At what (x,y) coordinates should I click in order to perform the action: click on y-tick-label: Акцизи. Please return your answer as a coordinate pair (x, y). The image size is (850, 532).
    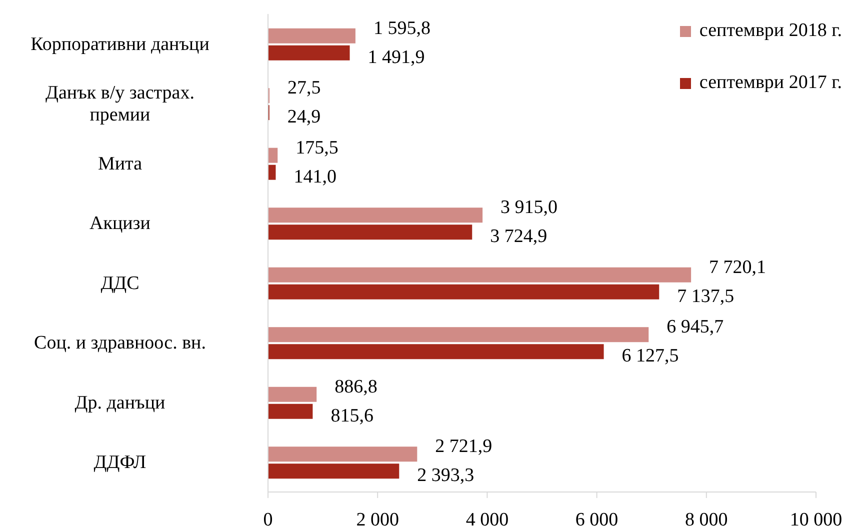
    Looking at the image, I should click on (120, 223).